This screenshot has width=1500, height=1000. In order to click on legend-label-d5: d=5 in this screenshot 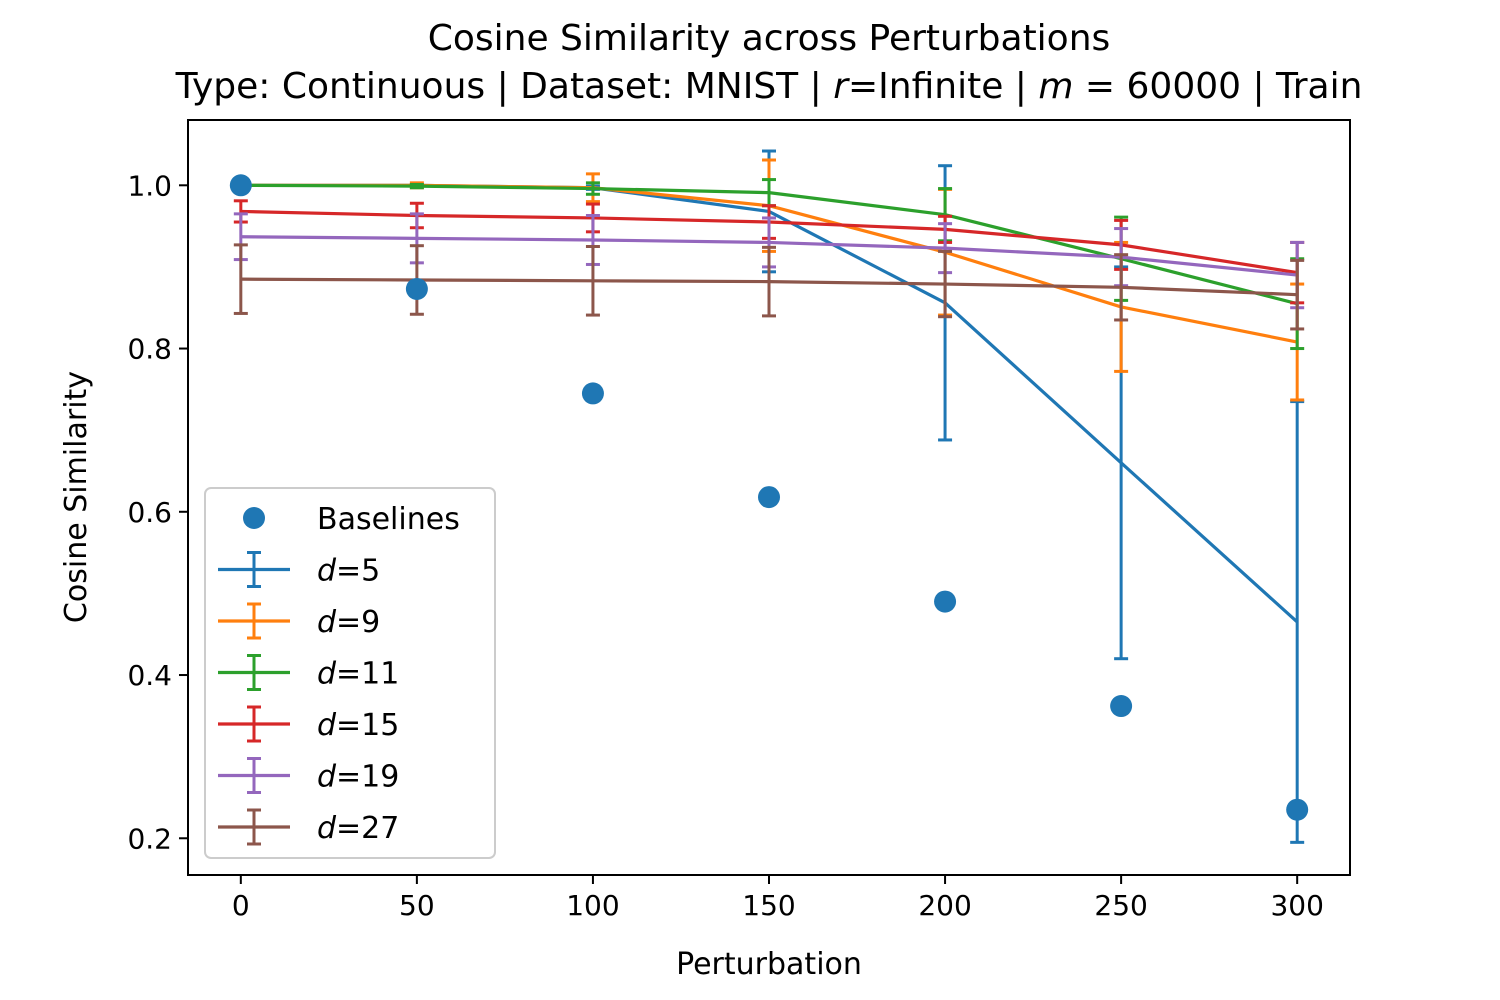, I will do `click(348, 571)`.